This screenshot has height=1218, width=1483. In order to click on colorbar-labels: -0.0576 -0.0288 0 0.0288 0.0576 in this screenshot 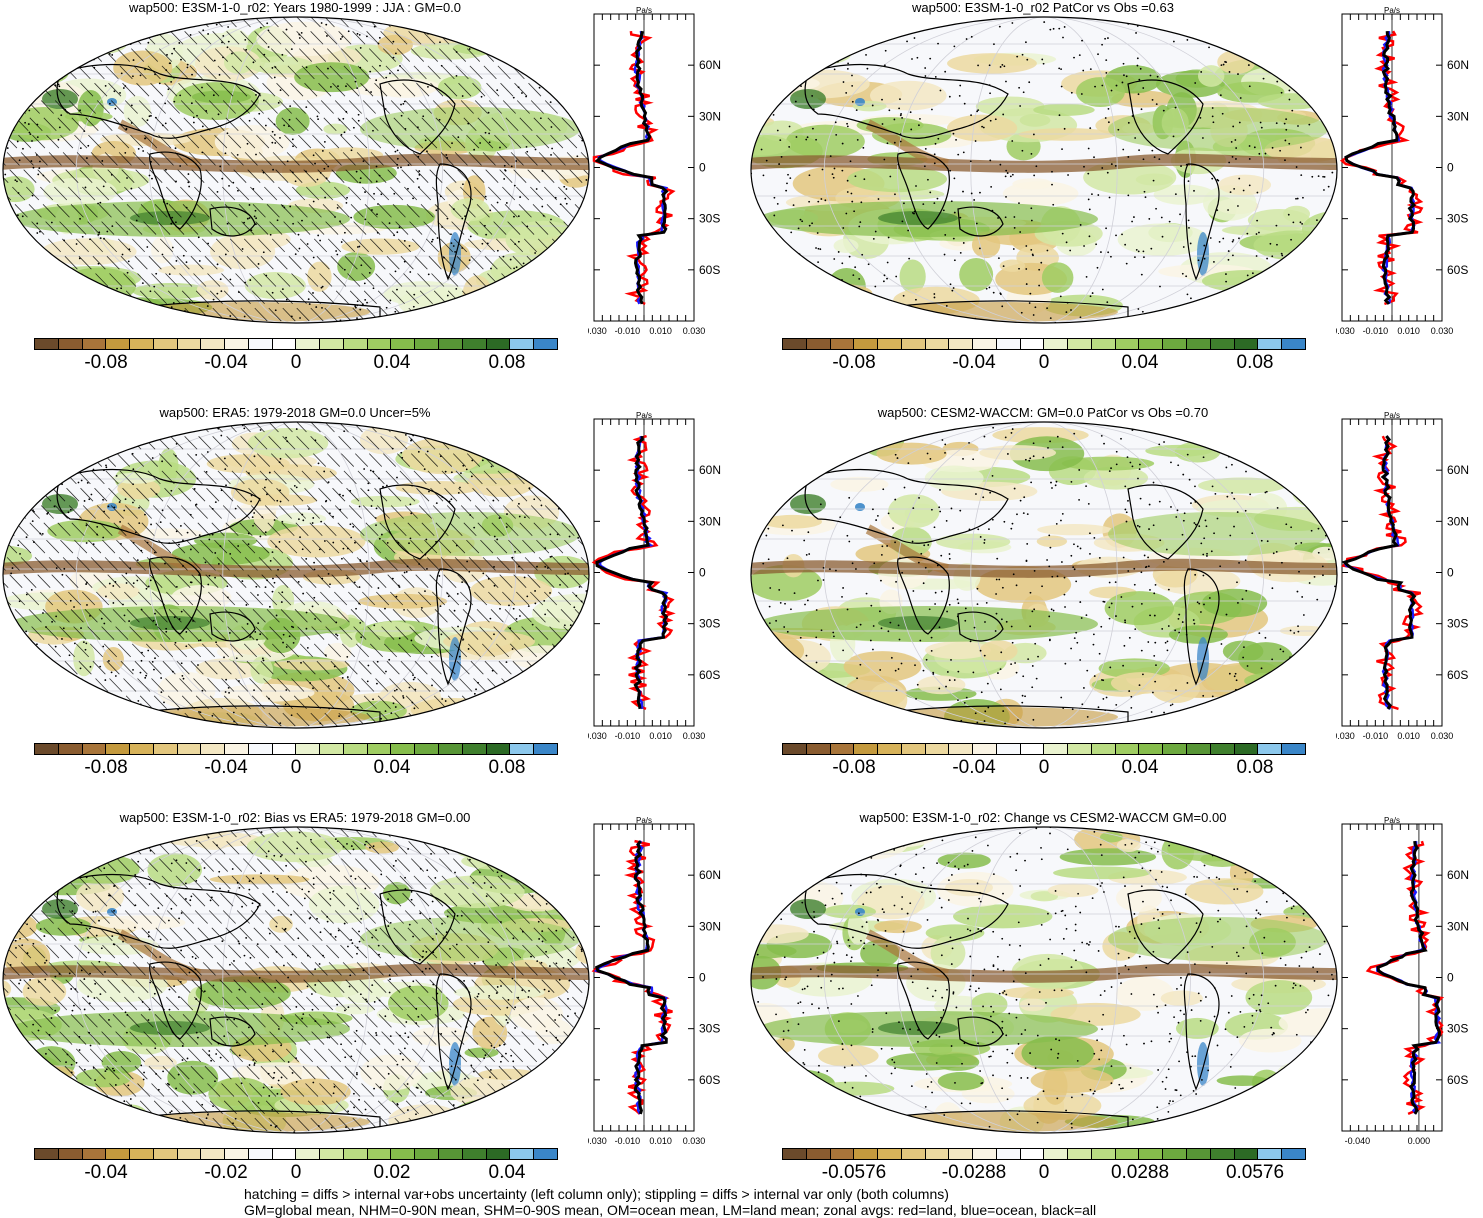, I will do `click(1044, 1174)`.